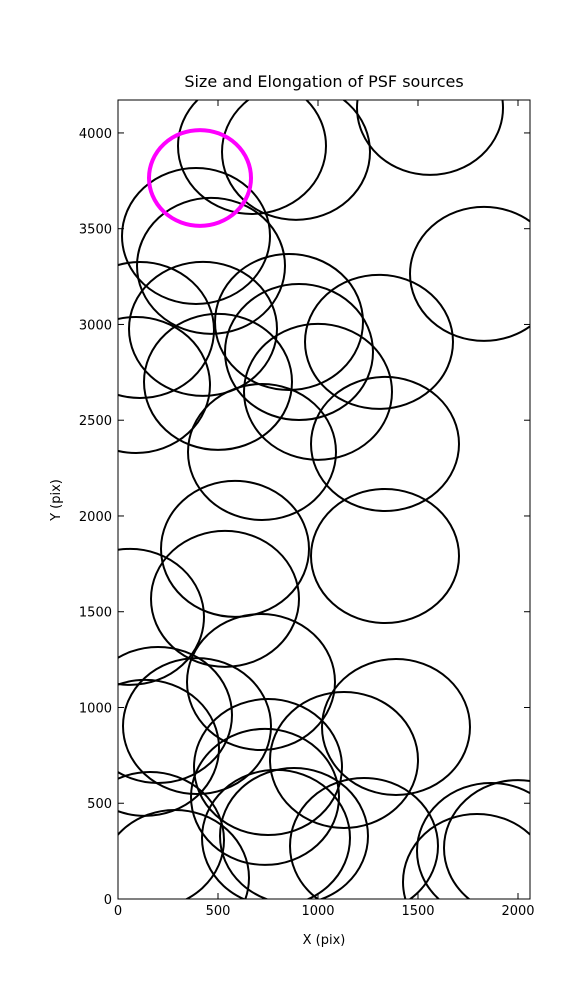  What do you see at coordinates (324, 940) in the screenshot?
I see `x-axis-label: X (pix)` at bounding box center [324, 940].